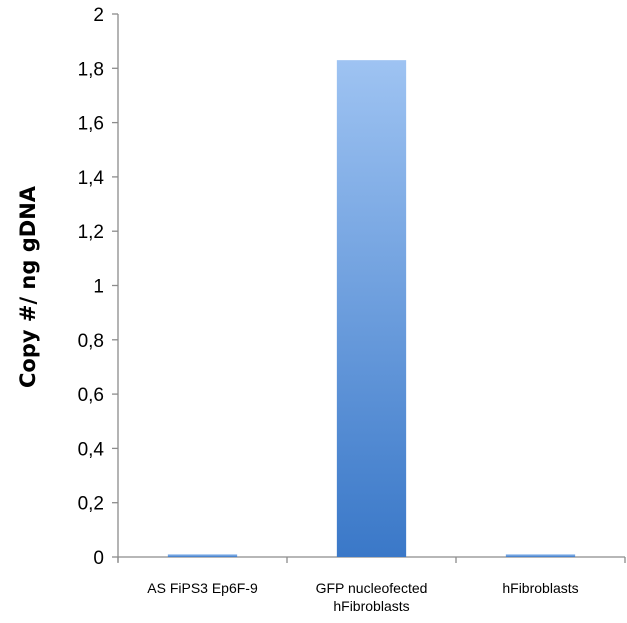 This screenshot has width=627, height=623. I want to click on y-tick-label: 0, so click(98, 558).